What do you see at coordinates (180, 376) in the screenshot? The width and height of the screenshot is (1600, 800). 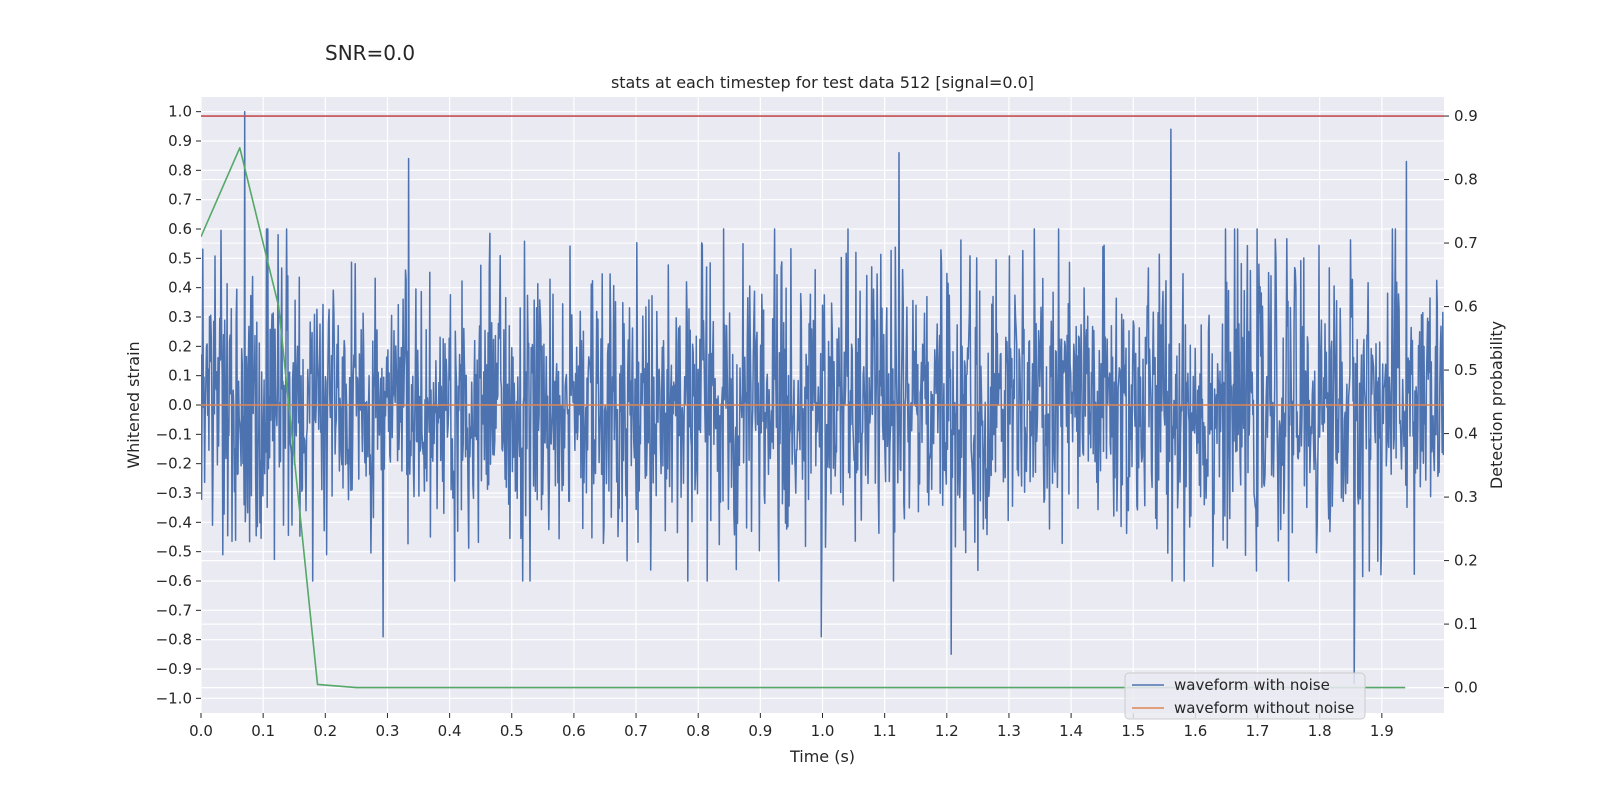 I see `y-tick-label: 0.1` at bounding box center [180, 376].